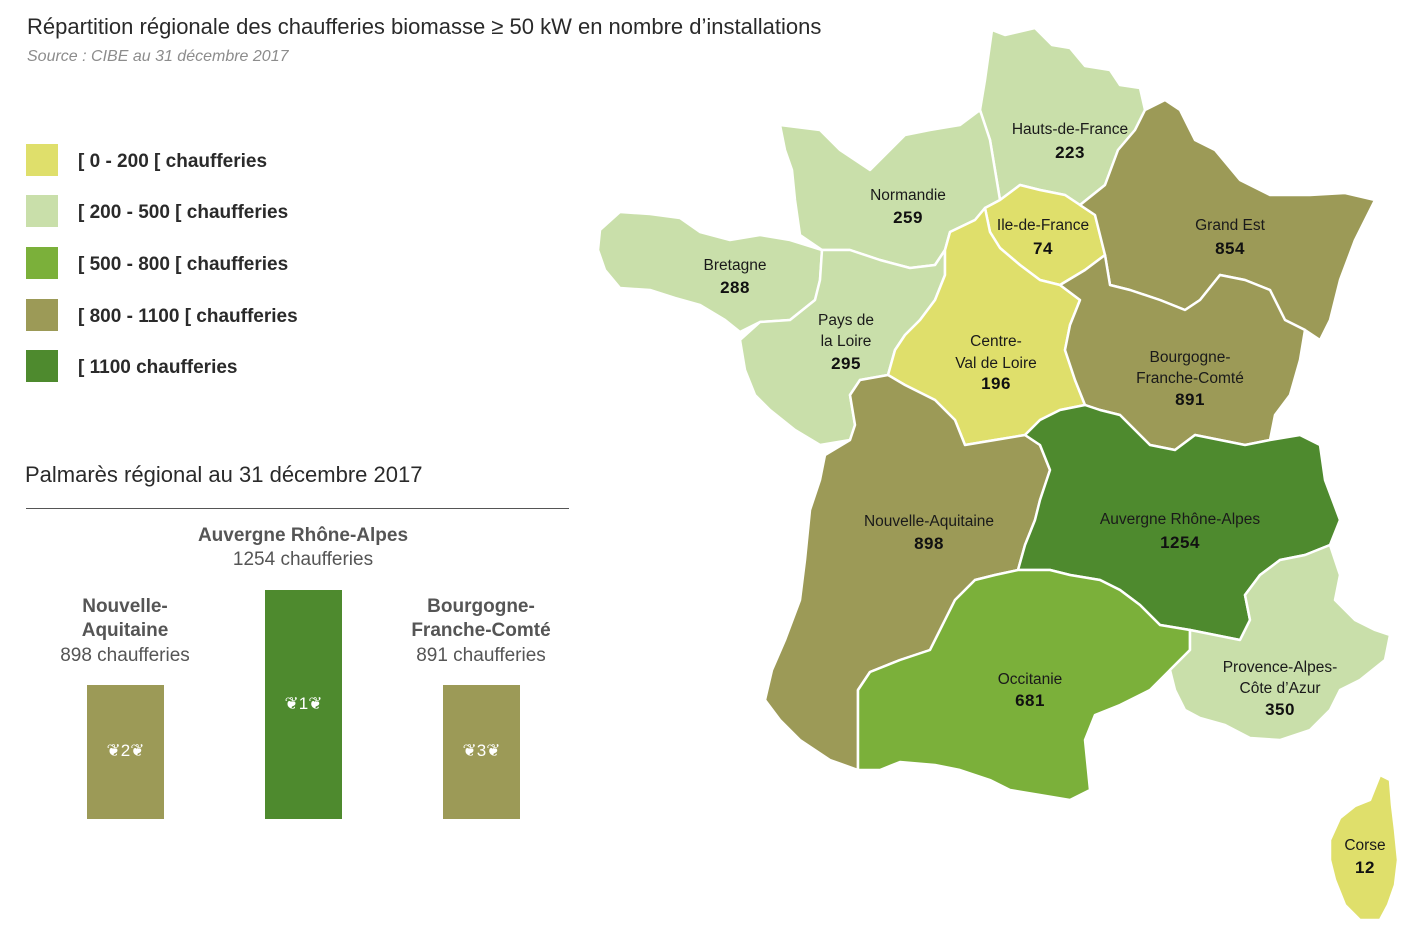  Describe the element at coordinates (1070, 129) in the screenshot. I see `region-name: Hauts-de-France` at that location.